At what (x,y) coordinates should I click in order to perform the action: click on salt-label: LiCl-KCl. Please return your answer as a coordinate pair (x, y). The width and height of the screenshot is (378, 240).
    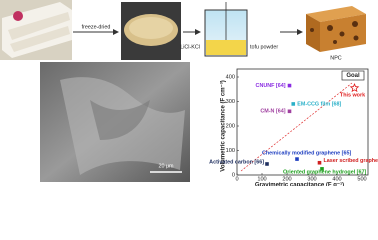
    Looking at the image, I should click on (190, 47).